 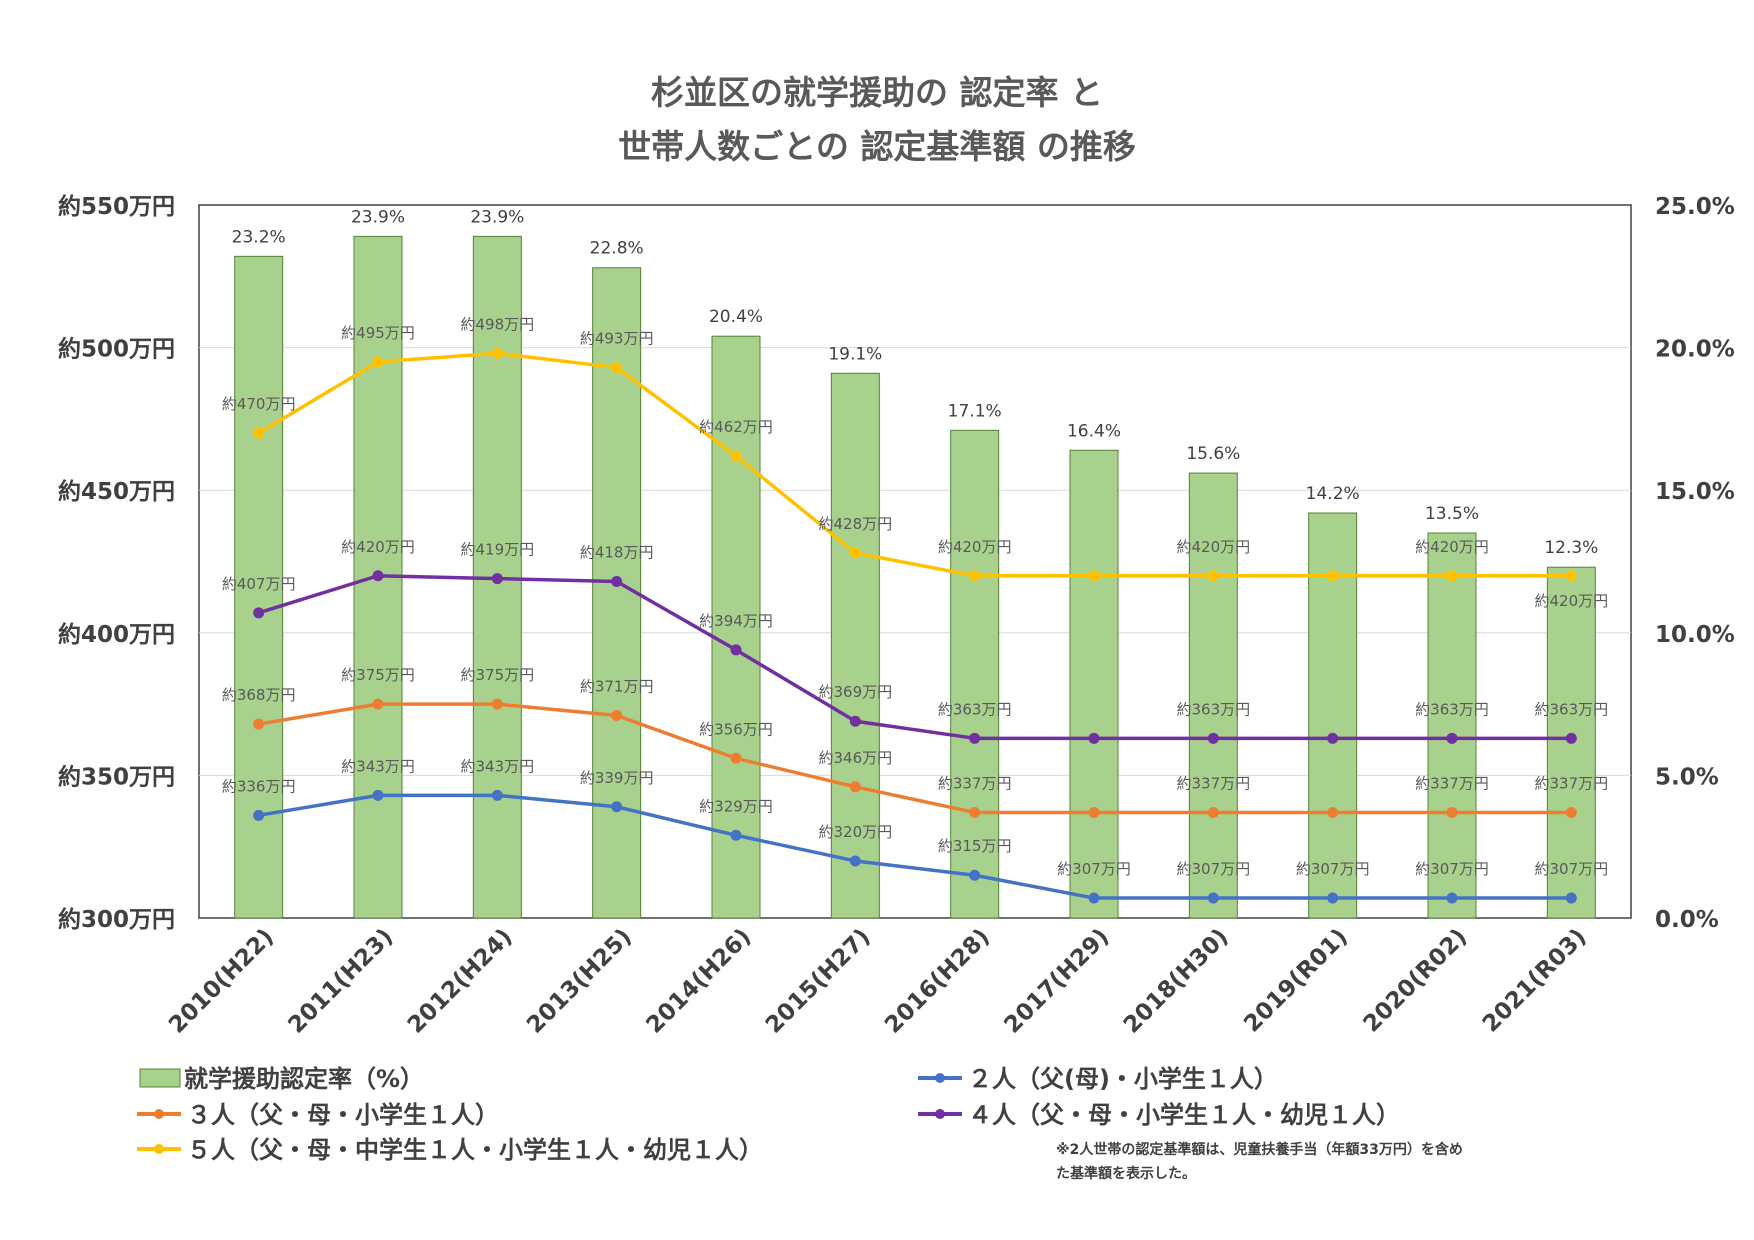 I want to click on point-data-label: 約320万円, so click(x=856, y=832).